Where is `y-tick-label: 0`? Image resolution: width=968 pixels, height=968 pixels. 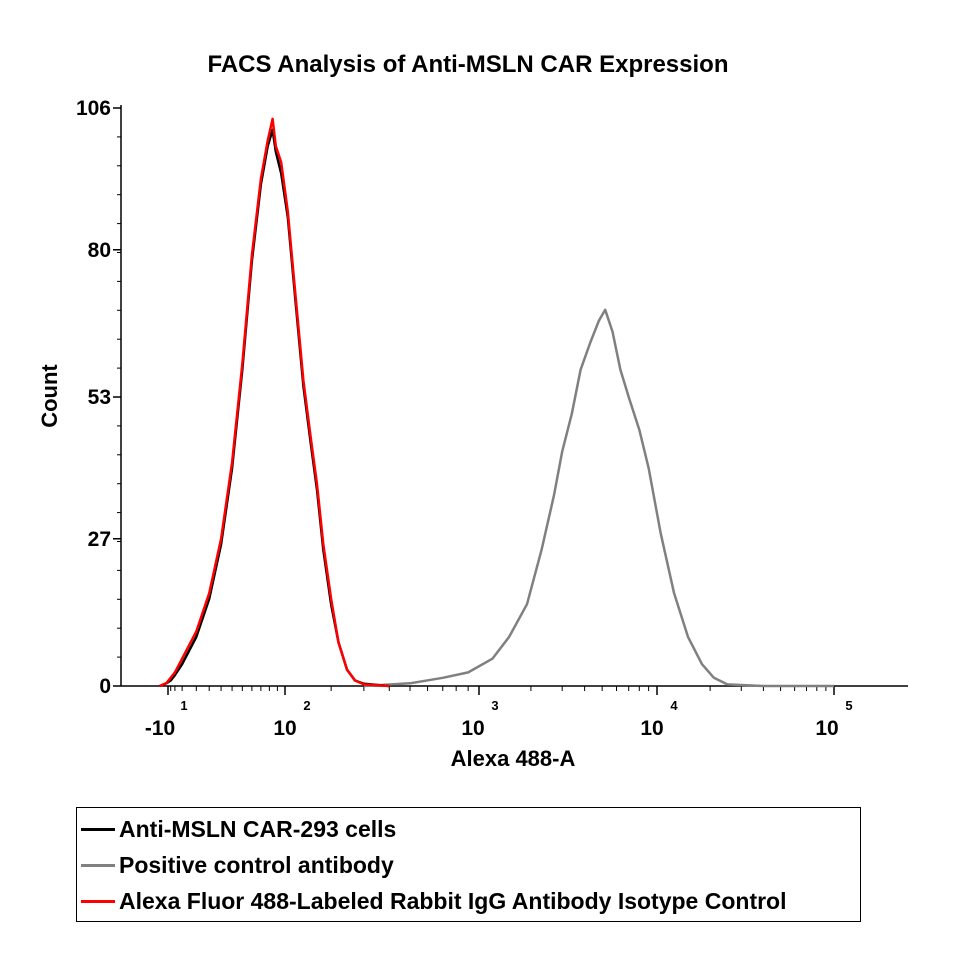
y-tick-label: 0 is located at coordinates (105, 686).